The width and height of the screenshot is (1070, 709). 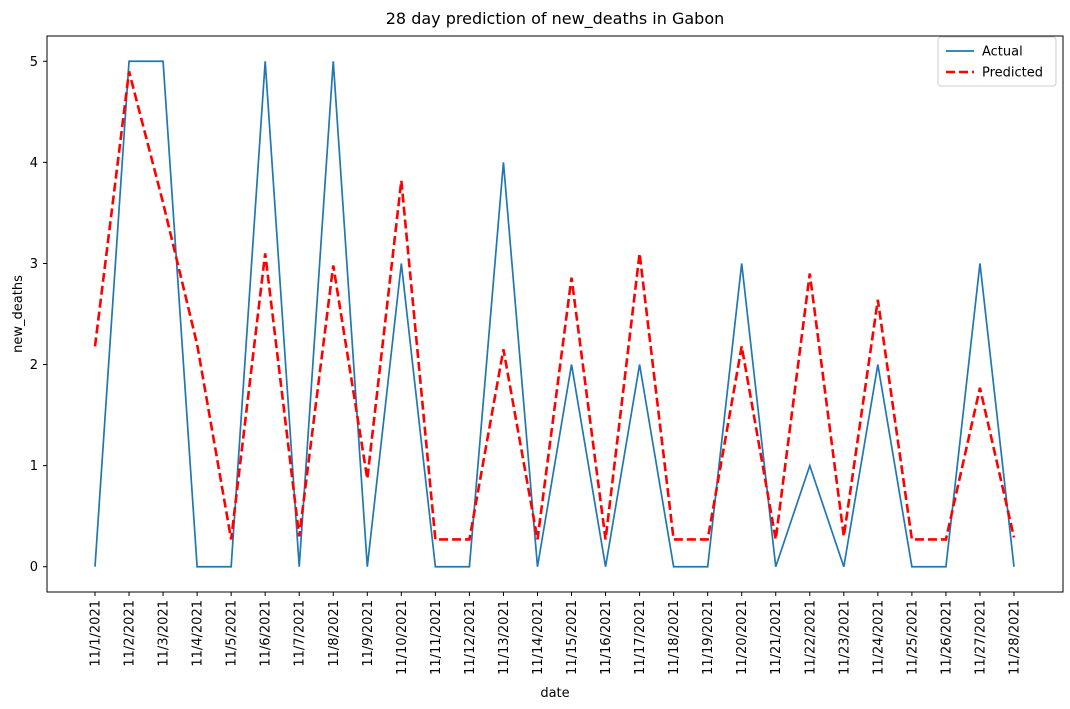 I want to click on y-tick-label: 3, so click(x=34, y=264).